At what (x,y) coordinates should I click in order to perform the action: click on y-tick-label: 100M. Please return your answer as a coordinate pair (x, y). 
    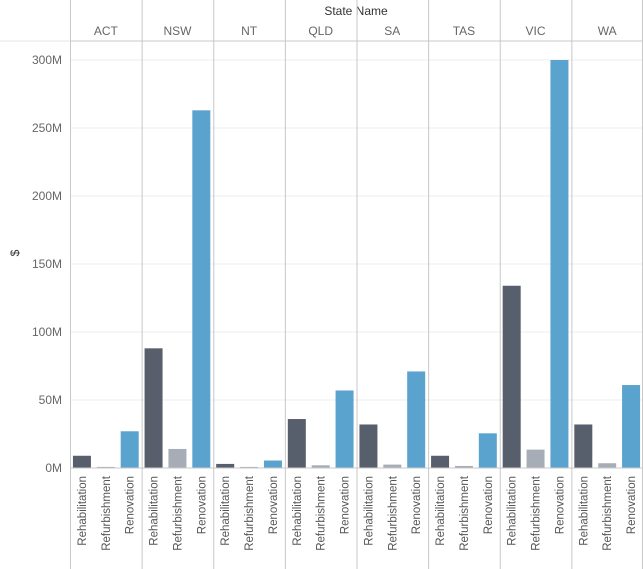
    Looking at the image, I should click on (47, 332).